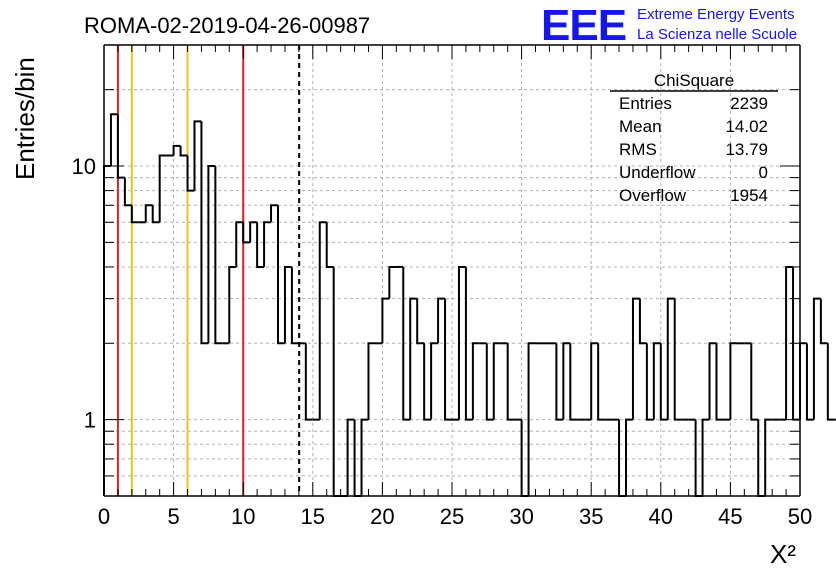 This screenshot has width=836, height=577. What do you see at coordinates (227, 25) in the screenshot?
I see `chart-title: ROMA-02-2019-04-26-00987` at bounding box center [227, 25].